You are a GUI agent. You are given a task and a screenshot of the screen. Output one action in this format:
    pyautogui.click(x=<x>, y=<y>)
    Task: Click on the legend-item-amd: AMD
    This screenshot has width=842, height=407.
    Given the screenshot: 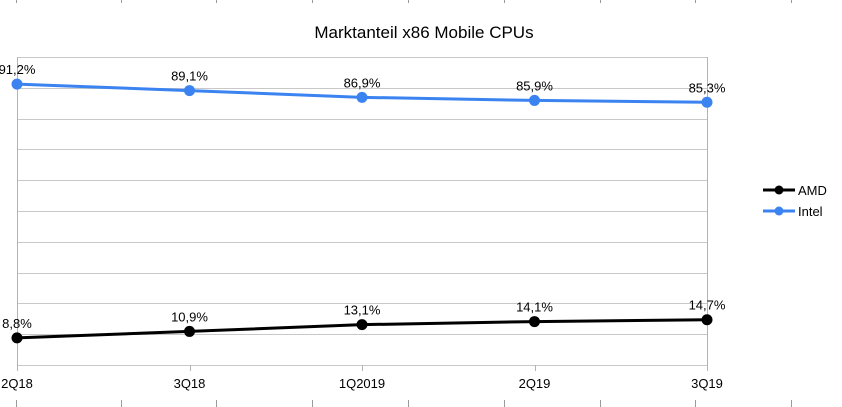 What is the action you would take?
    pyautogui.click(x=795, y=190)
    